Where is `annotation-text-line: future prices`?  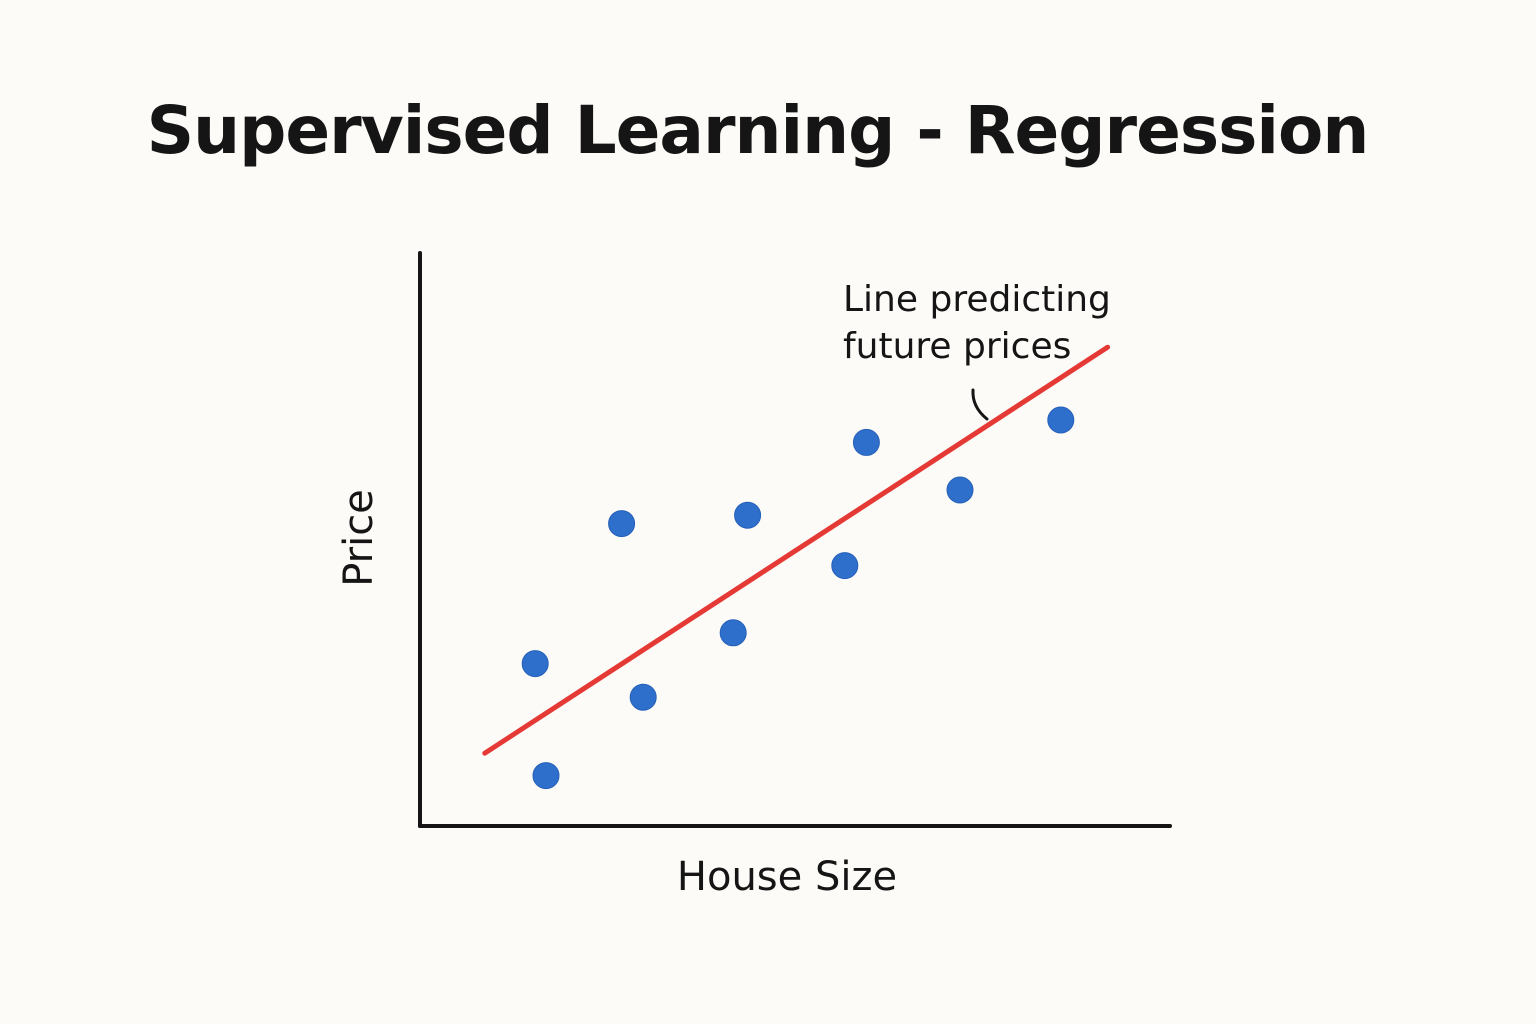 annotation-text-line: future prices is located at coordinates (957, 346).